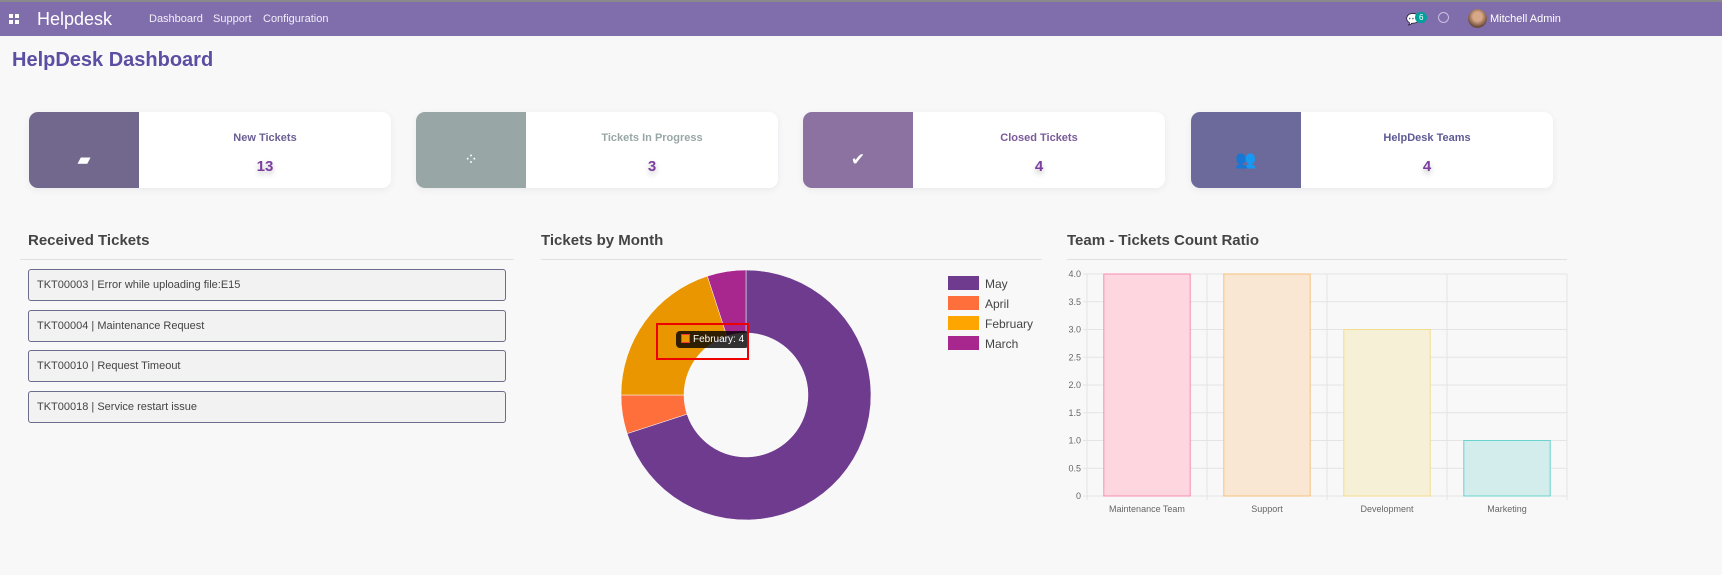  What do you see at coordinates (1074, 441) in the screenshot?
I see `y-tick-label: 1.0` at bounding box center [1074, 441].